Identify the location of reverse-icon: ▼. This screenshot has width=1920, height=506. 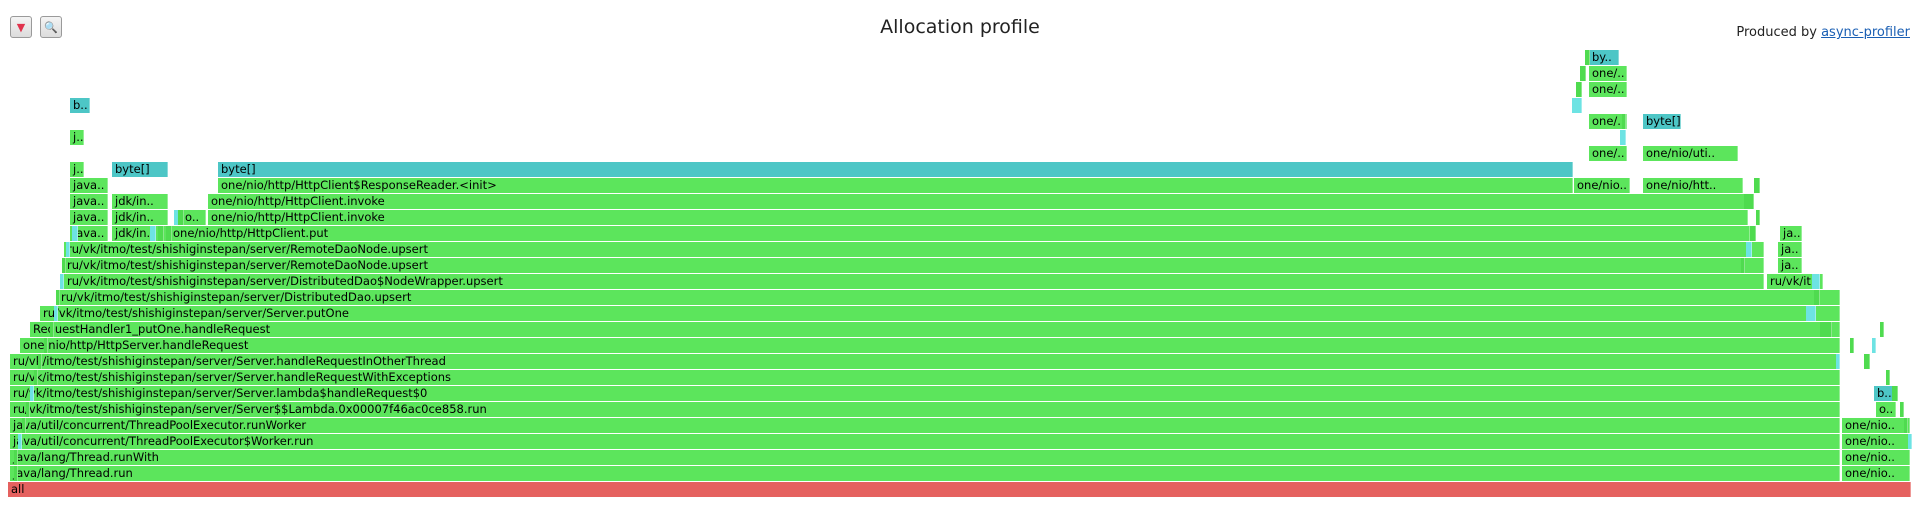
(21, 27).